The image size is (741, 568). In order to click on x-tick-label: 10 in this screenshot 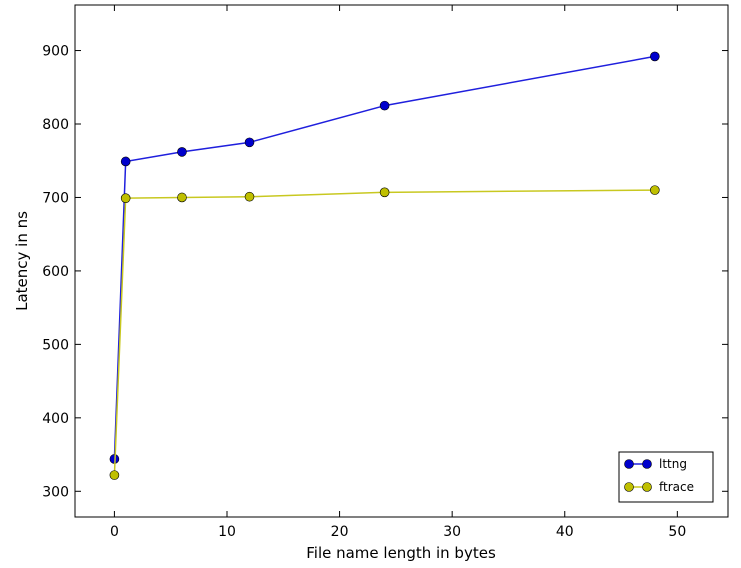, I will do `click(227, 532)`.